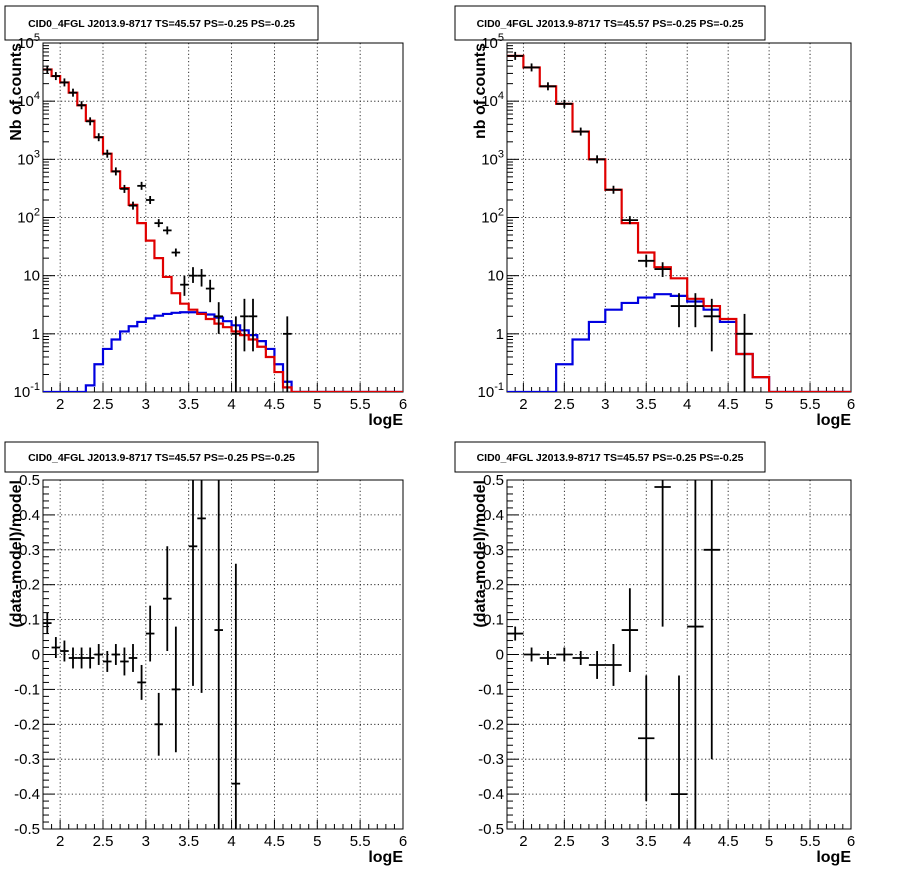 The image size is (898, 875). I want to click on y-tick-label: 10³, so click(28, 158).